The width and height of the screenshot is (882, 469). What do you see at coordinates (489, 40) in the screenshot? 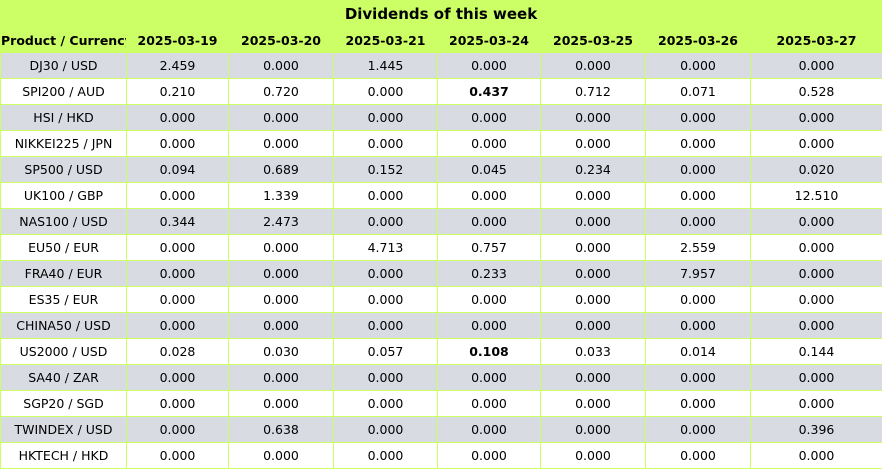
I see `date-header: 2025-03-24` at bounding box center [489, 40].